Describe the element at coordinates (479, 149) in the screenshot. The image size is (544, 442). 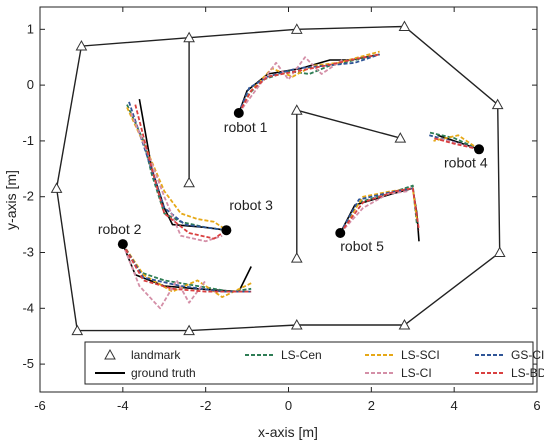
I see `robot-4-position` at that location.